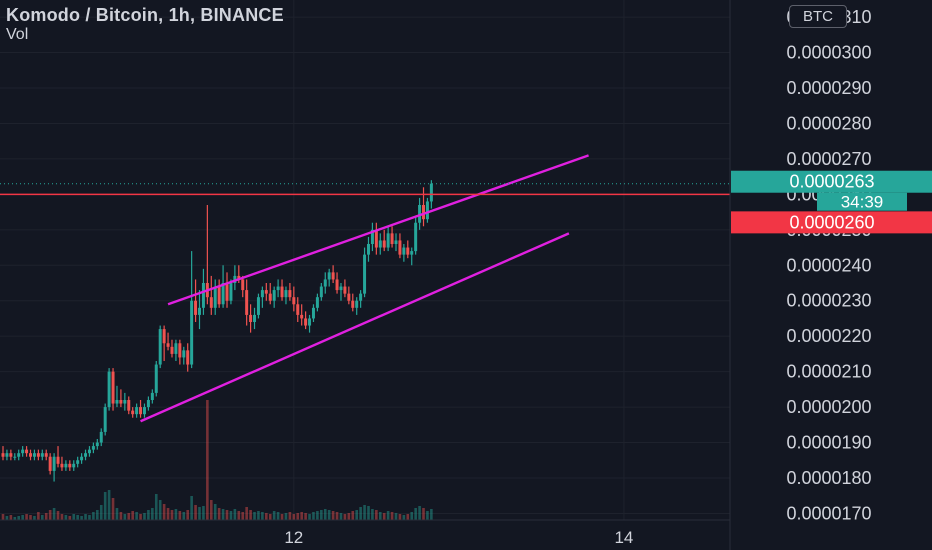  I want to click on time-axis: 12 14, so click(458, 537).